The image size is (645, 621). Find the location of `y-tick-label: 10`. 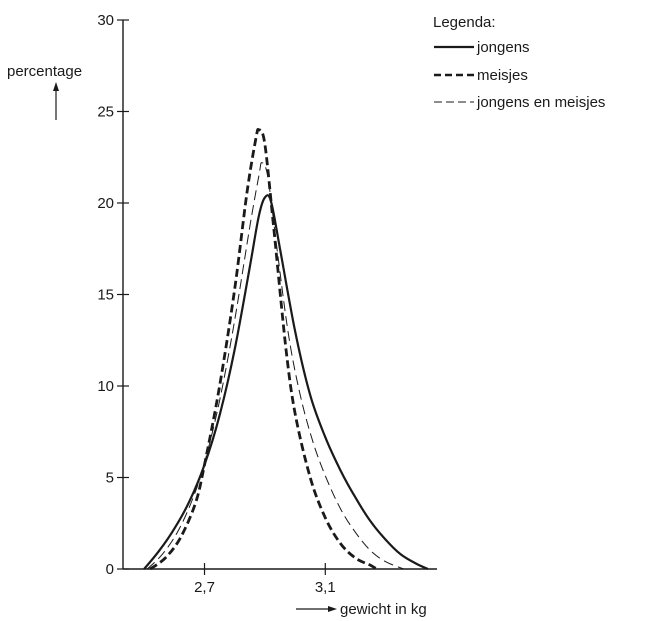

y-tick-label: 10 is located at coordinates (105, 386).